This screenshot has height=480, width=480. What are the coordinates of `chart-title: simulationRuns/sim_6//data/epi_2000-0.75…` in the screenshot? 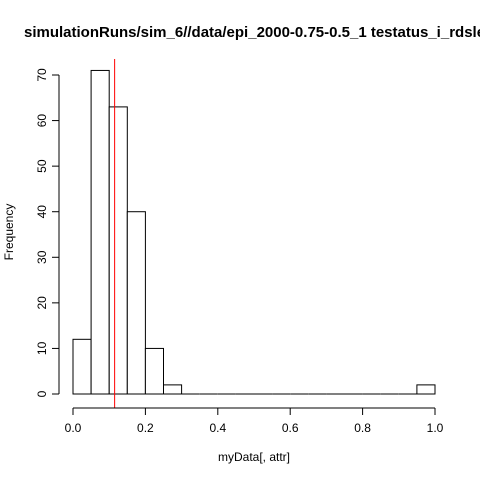 It's located at (252, 32).